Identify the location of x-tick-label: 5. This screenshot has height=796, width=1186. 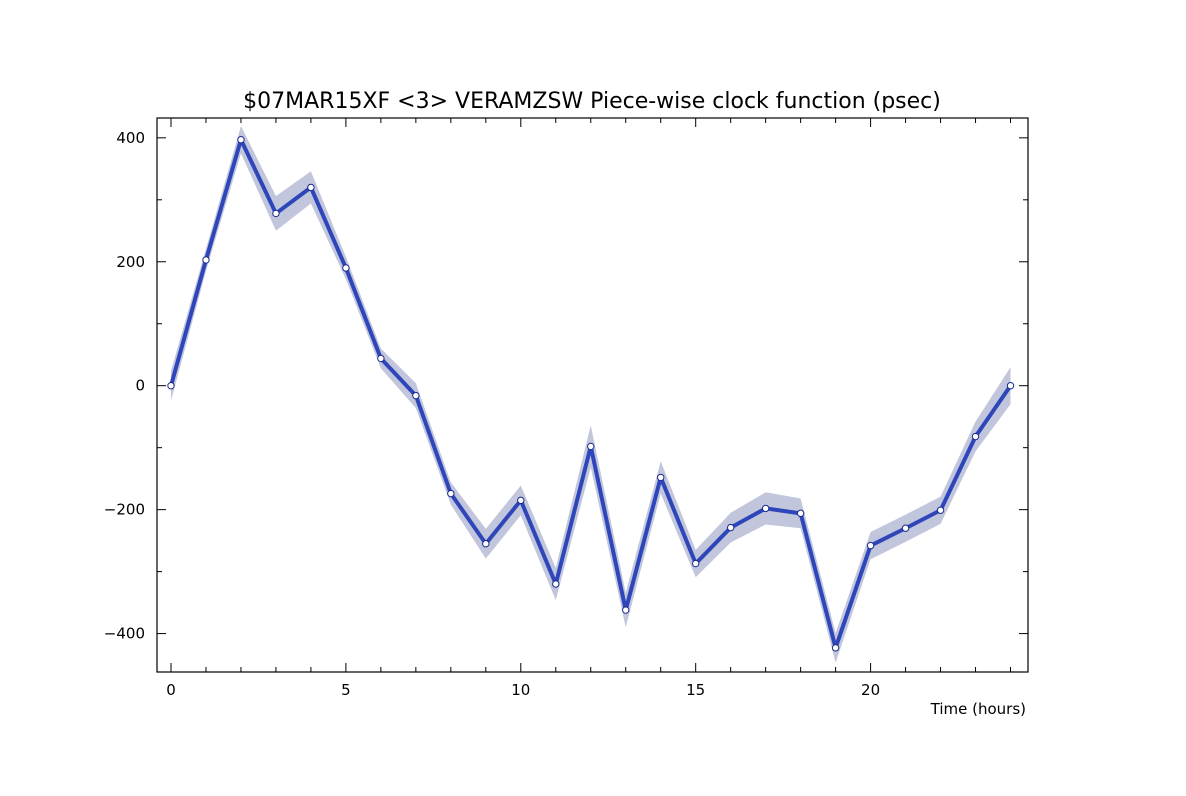
(346, 690).